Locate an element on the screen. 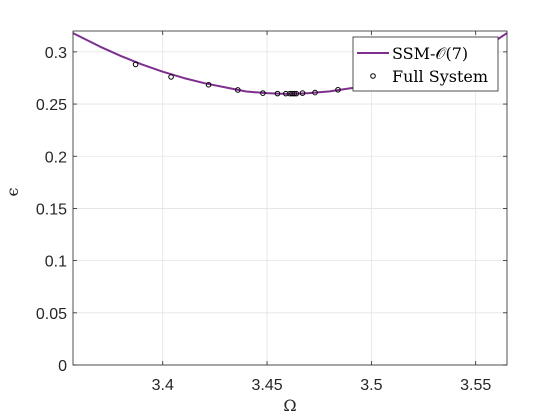 This screenshot has width=560, height=420. x-tick-label: 3.5 is located at coordinates (371, 385).